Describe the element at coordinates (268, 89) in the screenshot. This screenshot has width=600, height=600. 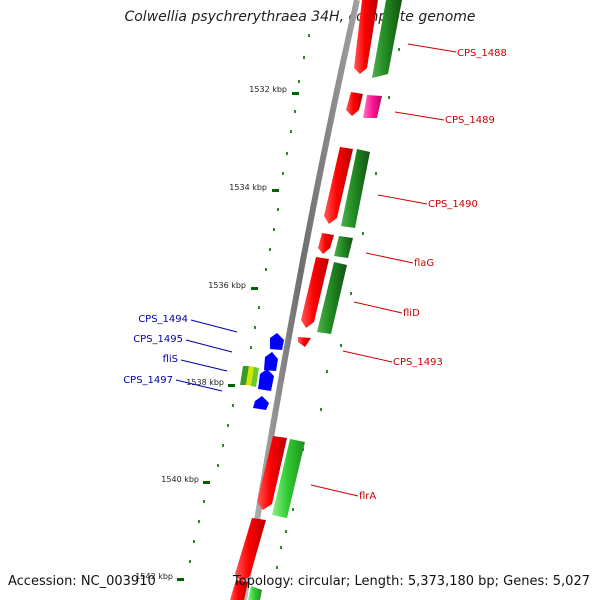
I see `tick-label: 1532 kbp` at that location.